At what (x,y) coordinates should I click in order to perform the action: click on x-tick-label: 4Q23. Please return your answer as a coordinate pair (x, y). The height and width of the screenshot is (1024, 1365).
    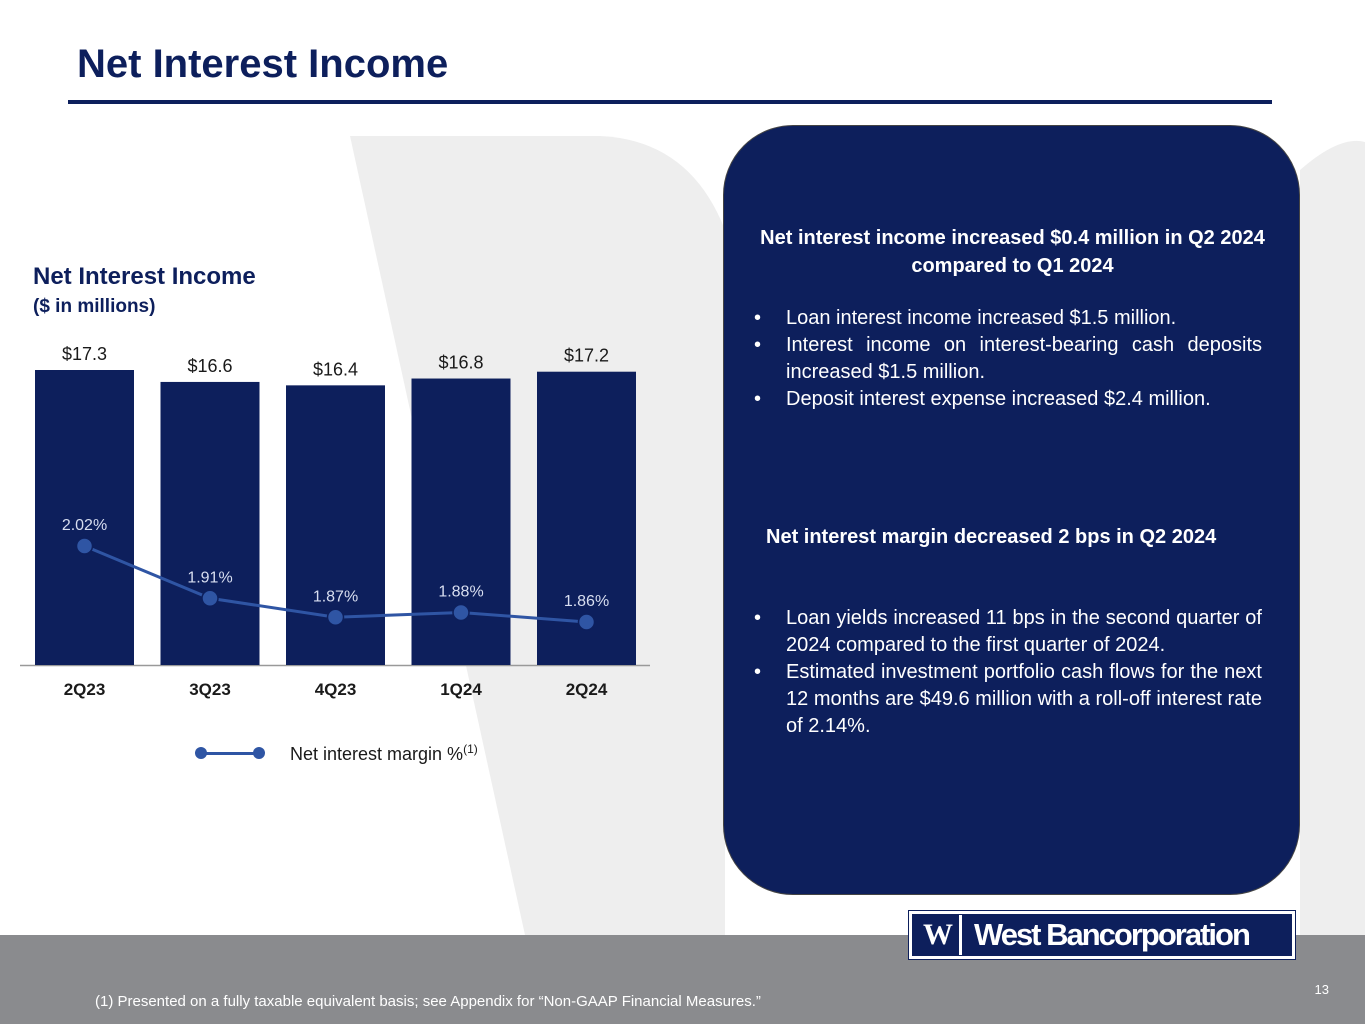
    Looking at the image, I should click on (336, 689).